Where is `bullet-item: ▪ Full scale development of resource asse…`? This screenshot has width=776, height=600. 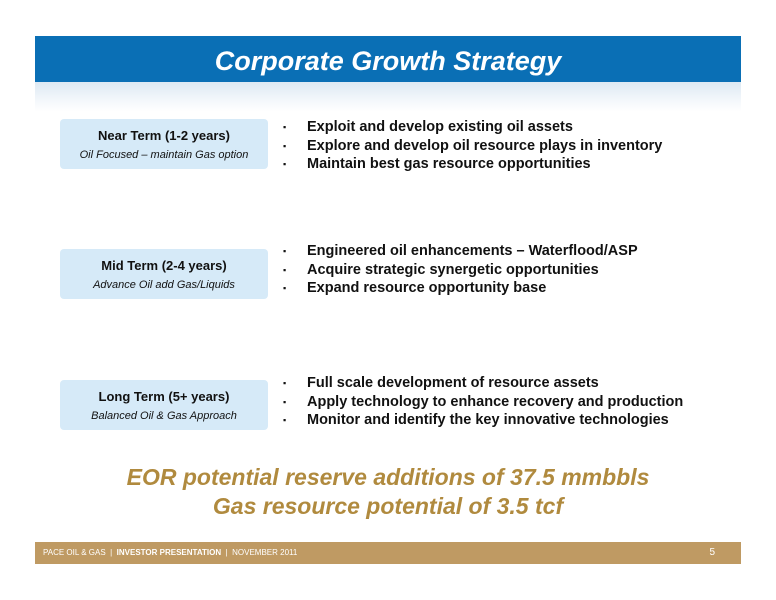 bullet-item: ▪ Full scale development of resource asse… is located at coordinates (483, 383).